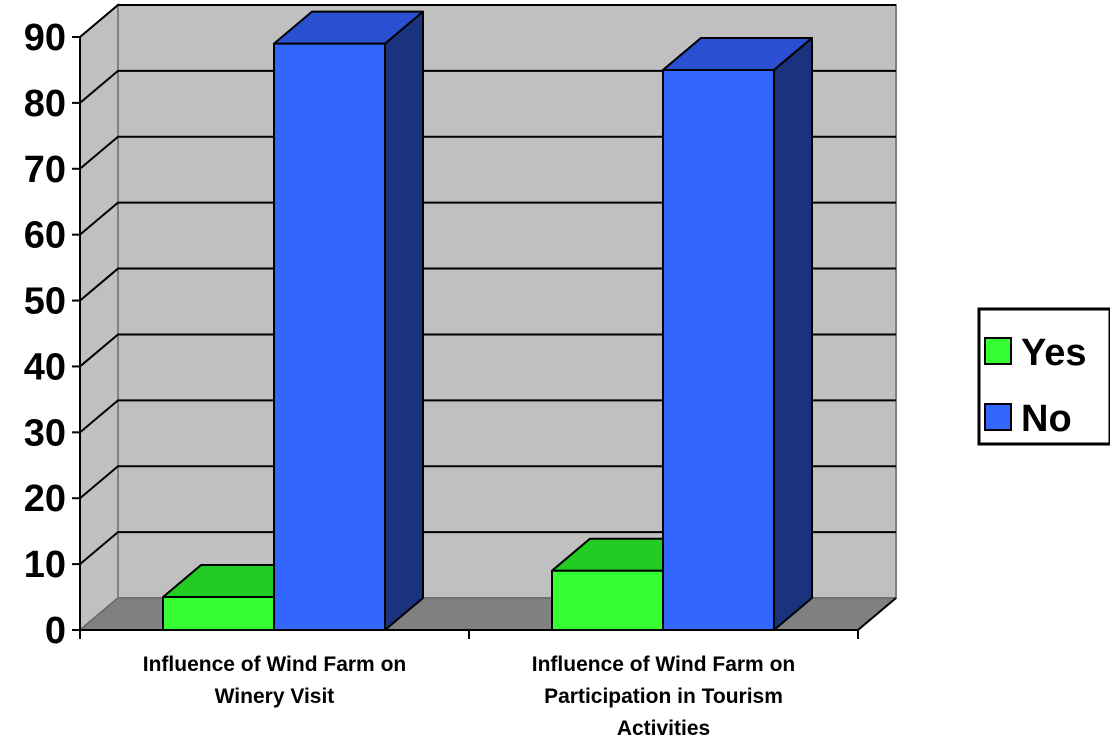 Image resolution: width=1110 pixels, height=751 pixels. What do you see at coordinates (45, 367) in the screenshot?
I see `y-tick-label: 40` at bounding box center [45, 367].